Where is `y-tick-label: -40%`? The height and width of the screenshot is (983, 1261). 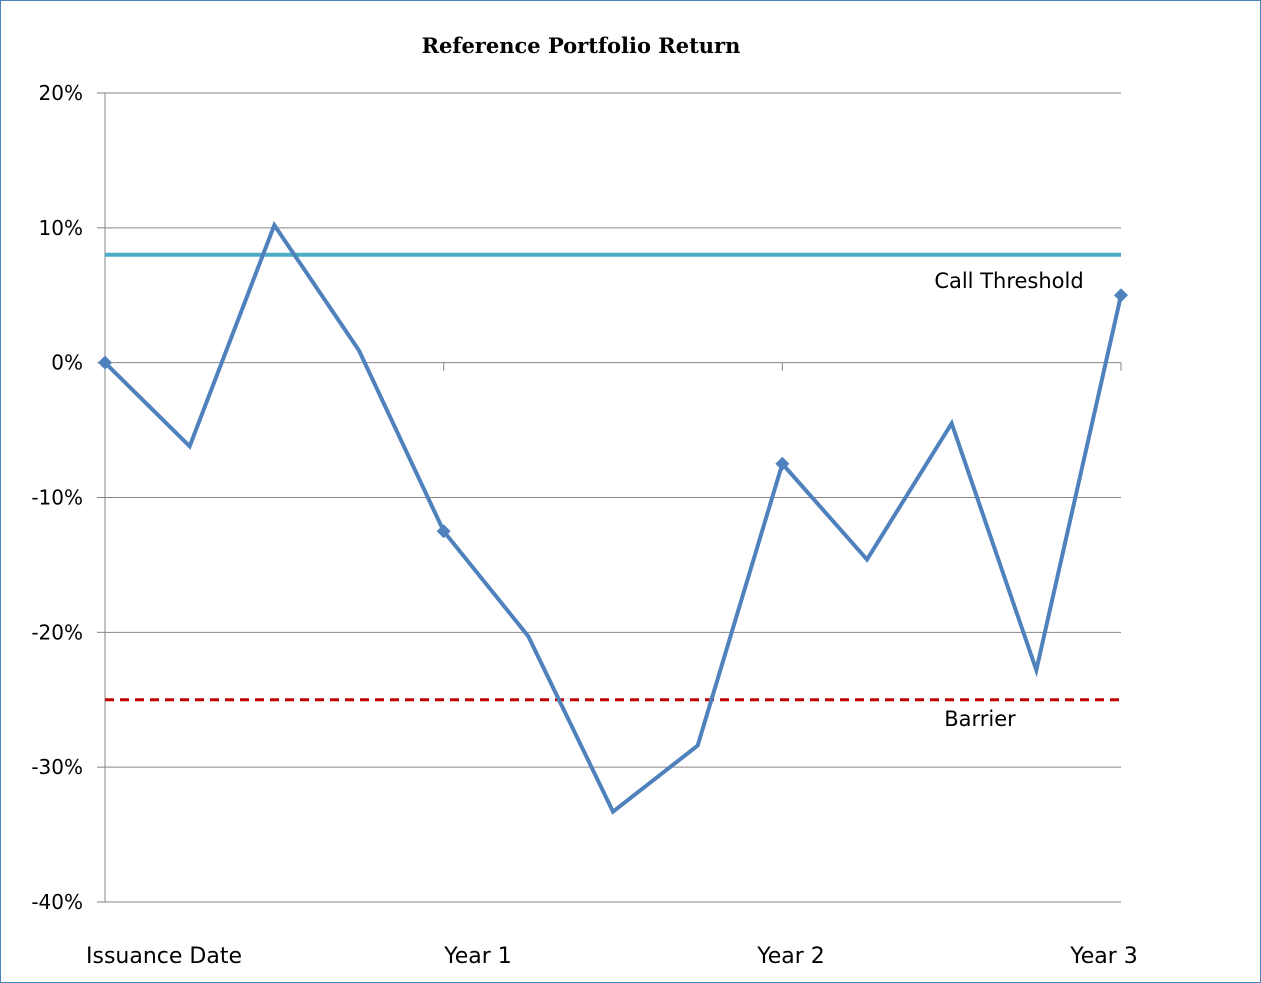 y-tick-label: -40% is located at coordinates (57, 902).